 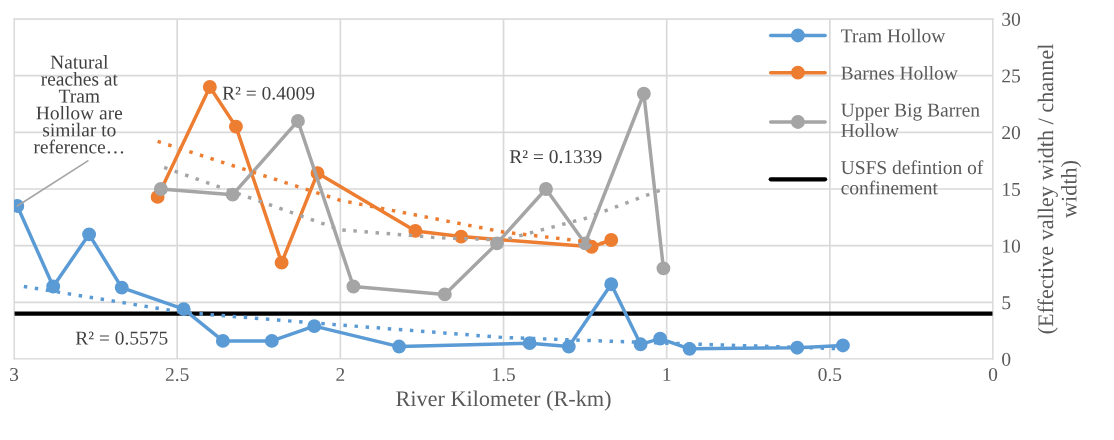 What do you see at coordinates (340, 374) in the screenshot?
I see `x-tick-label: 2` at bounding box center [340, 374].